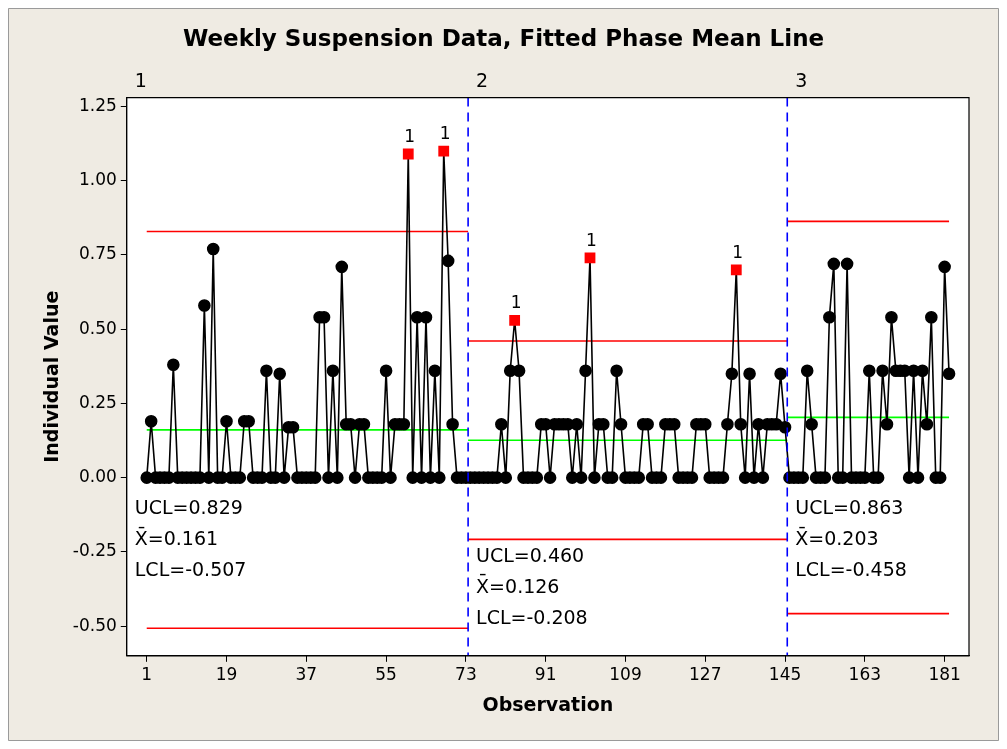 The image size is (1007, 749). Describe the element at coordinates (851, 569) in the screenshot. I see `annotation: LCL=-0.458` at that location.